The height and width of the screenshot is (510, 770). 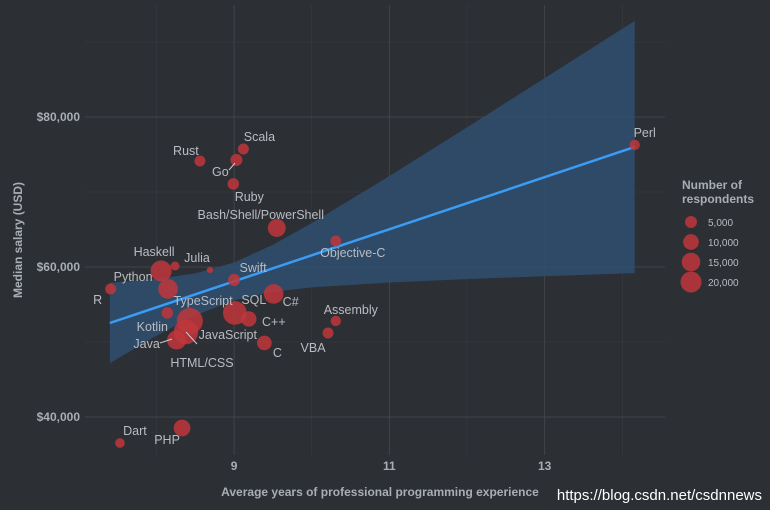 I want to click on legend-label: 15,000, so click(x=723, y=263).